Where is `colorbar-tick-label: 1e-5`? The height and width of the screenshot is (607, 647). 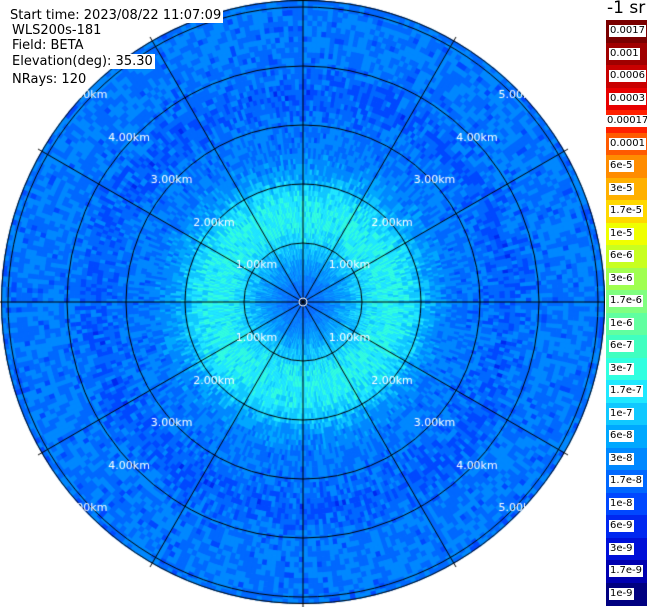 colorbar-tick-label: 1e-5 is located at coordinates (621, 233).